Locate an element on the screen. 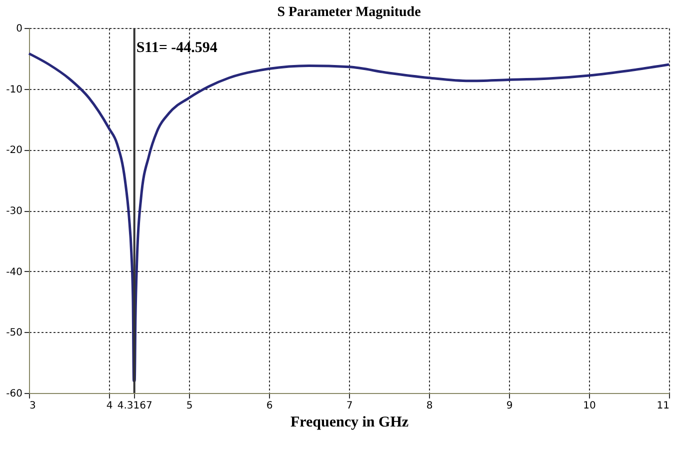 Image resolution: width=681 pixels, height=461 pixels. x-tick-label: 10 is located at coordinates (589, 406).